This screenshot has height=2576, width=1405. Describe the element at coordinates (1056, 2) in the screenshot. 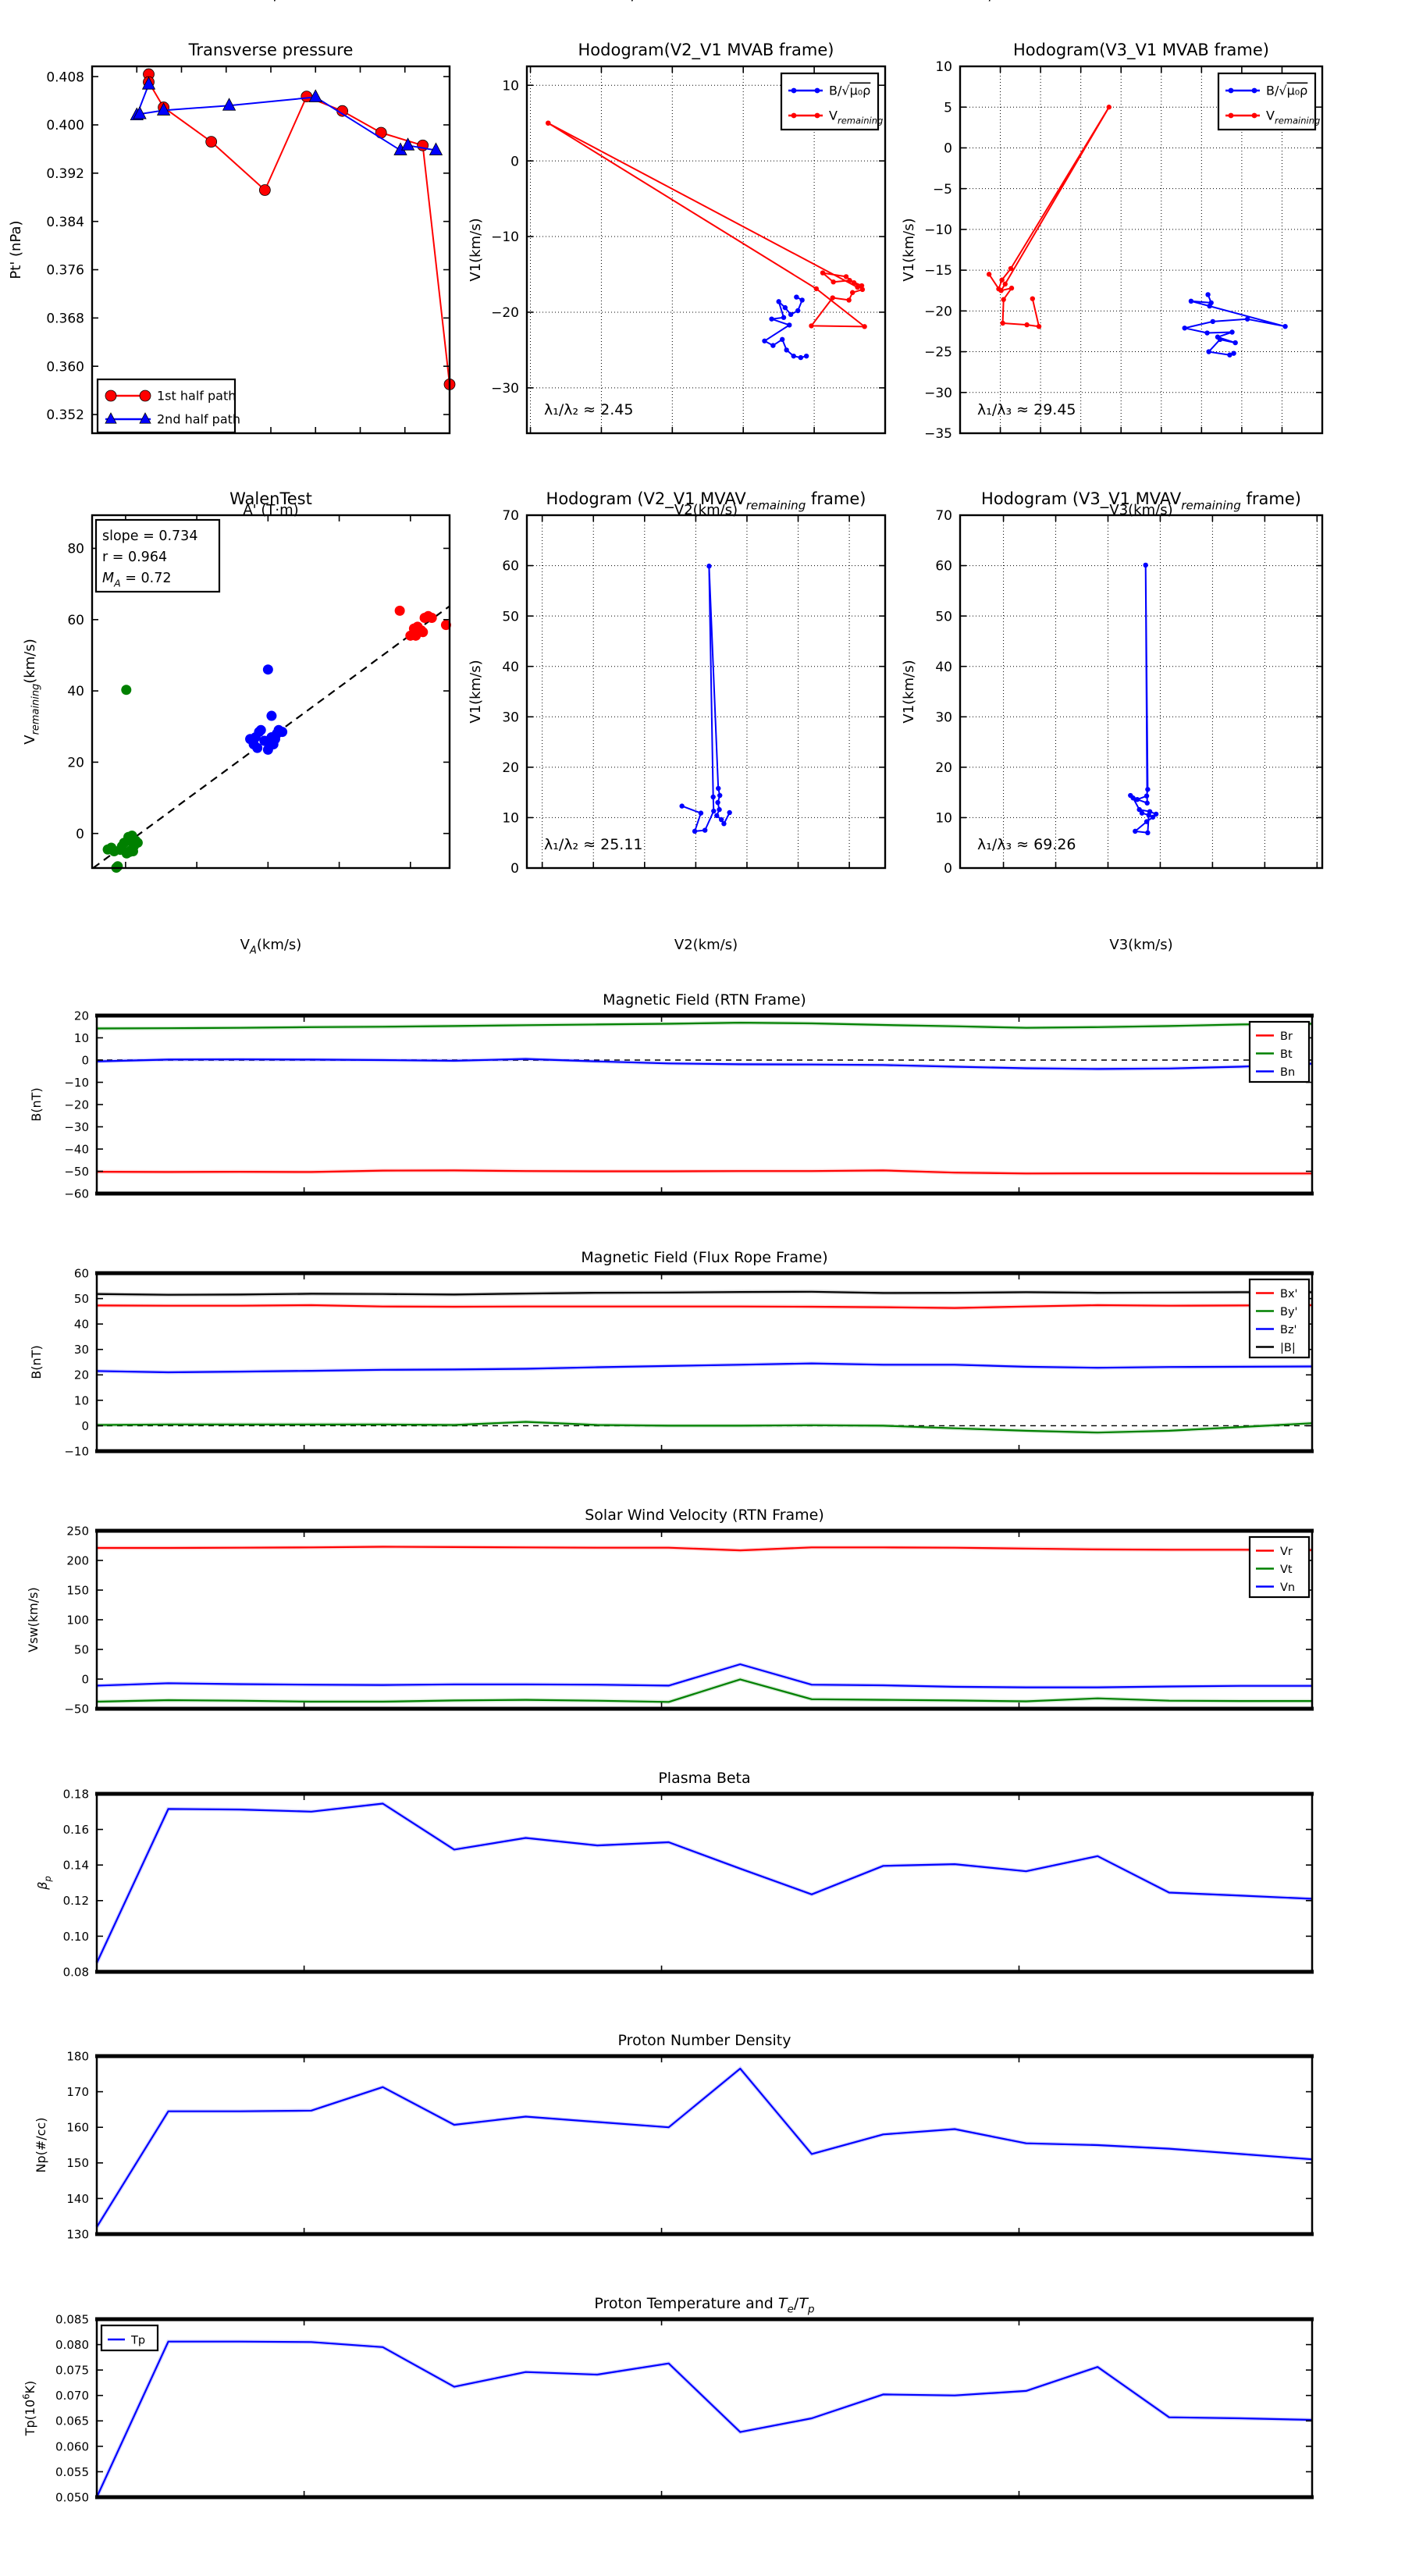

I see `x-tick-label: 10` at that location.